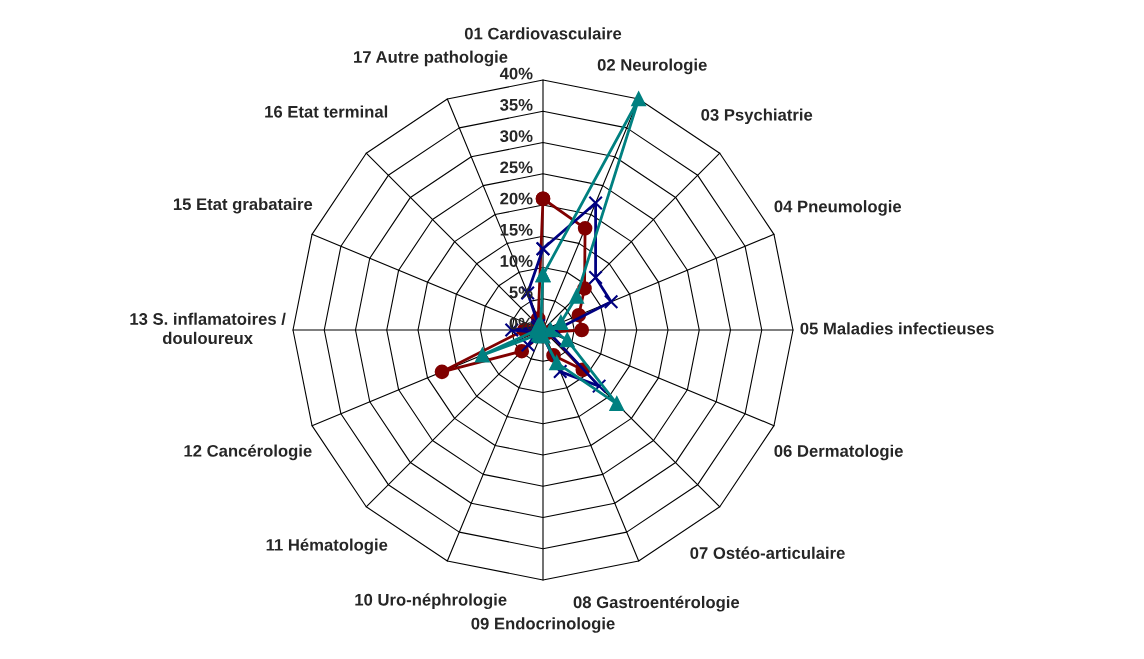 Image resolution: width=1144 pixels, height=659 pixels. I want to click on spoke-label: 07 Ostéo-articulaire, so click(767, 552).